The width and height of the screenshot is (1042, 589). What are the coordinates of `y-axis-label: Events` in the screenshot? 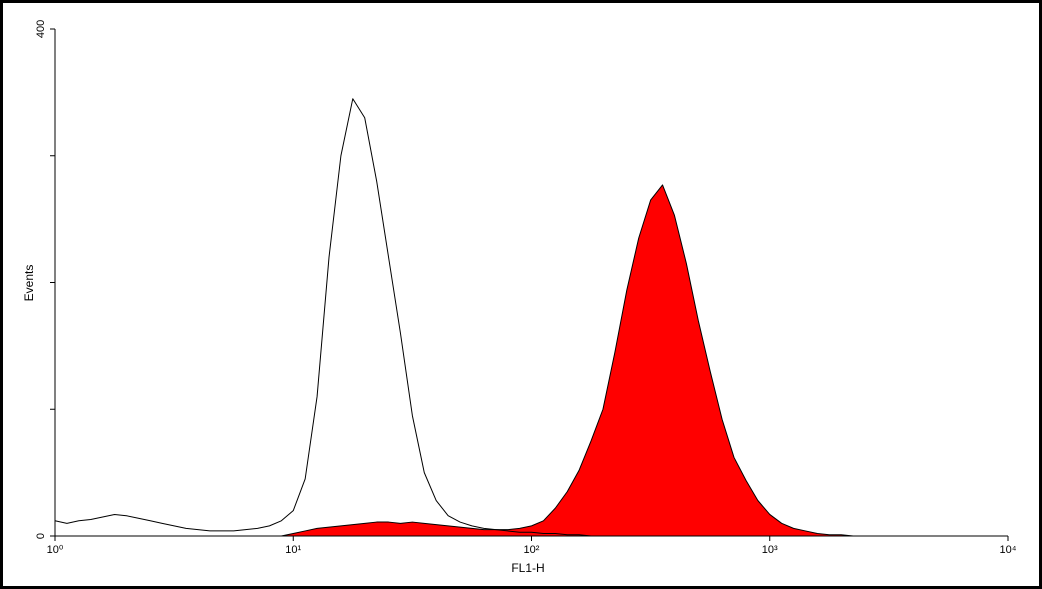 It's located at (29, 283).